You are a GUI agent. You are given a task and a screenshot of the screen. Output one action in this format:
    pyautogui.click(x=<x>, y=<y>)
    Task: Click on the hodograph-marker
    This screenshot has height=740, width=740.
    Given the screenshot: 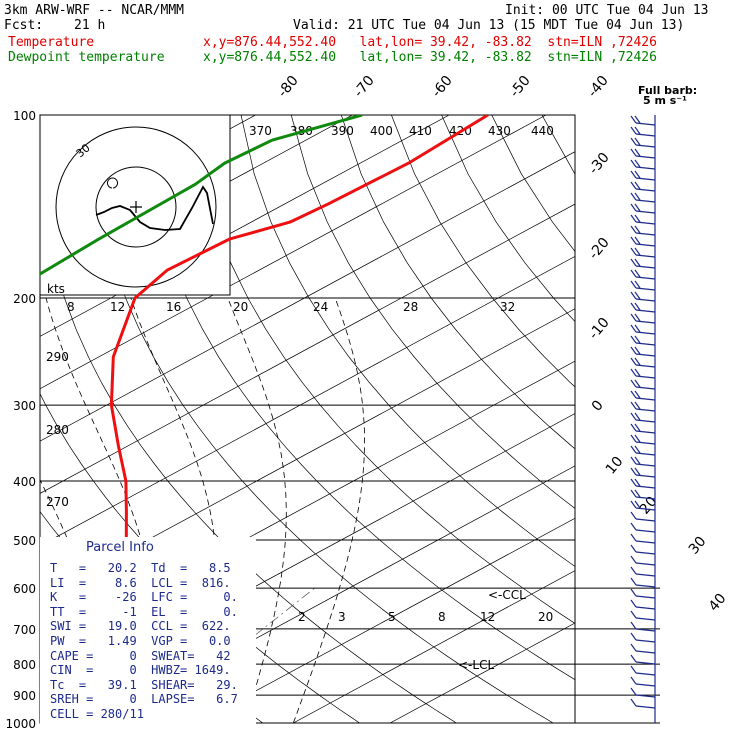 What is the action you would take?
    pyautogui.click(x=112, y=183)
    